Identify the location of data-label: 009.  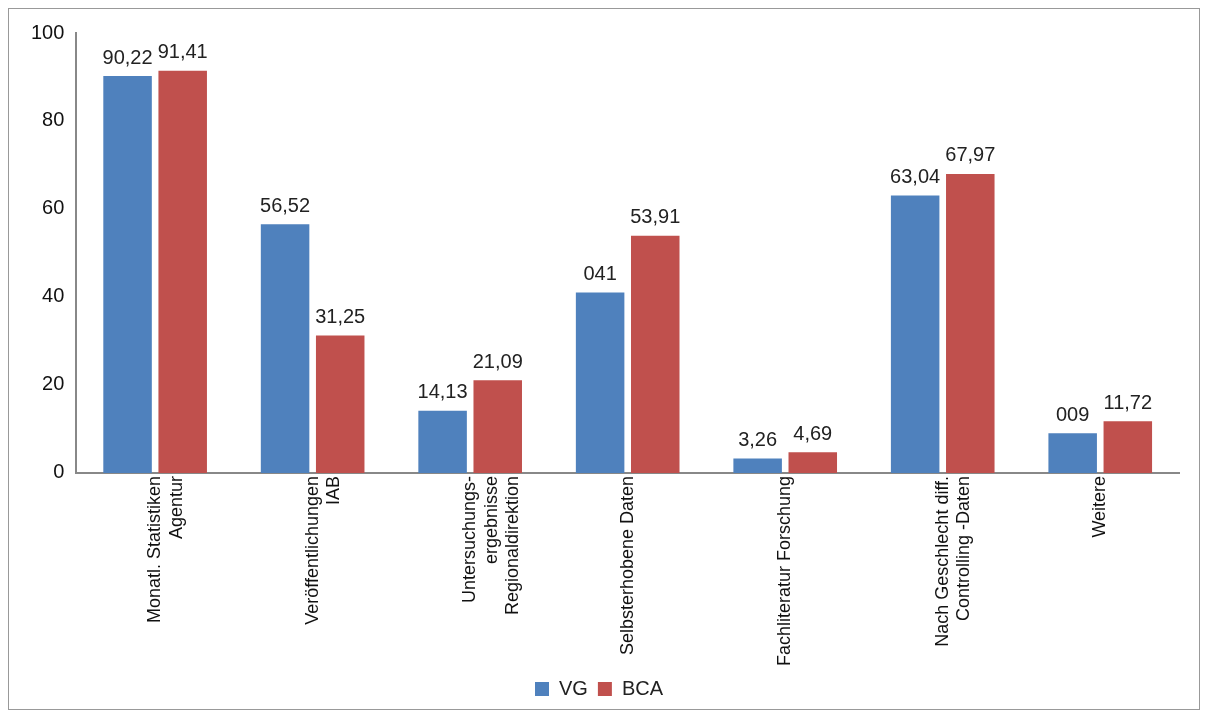
(1072, 413).